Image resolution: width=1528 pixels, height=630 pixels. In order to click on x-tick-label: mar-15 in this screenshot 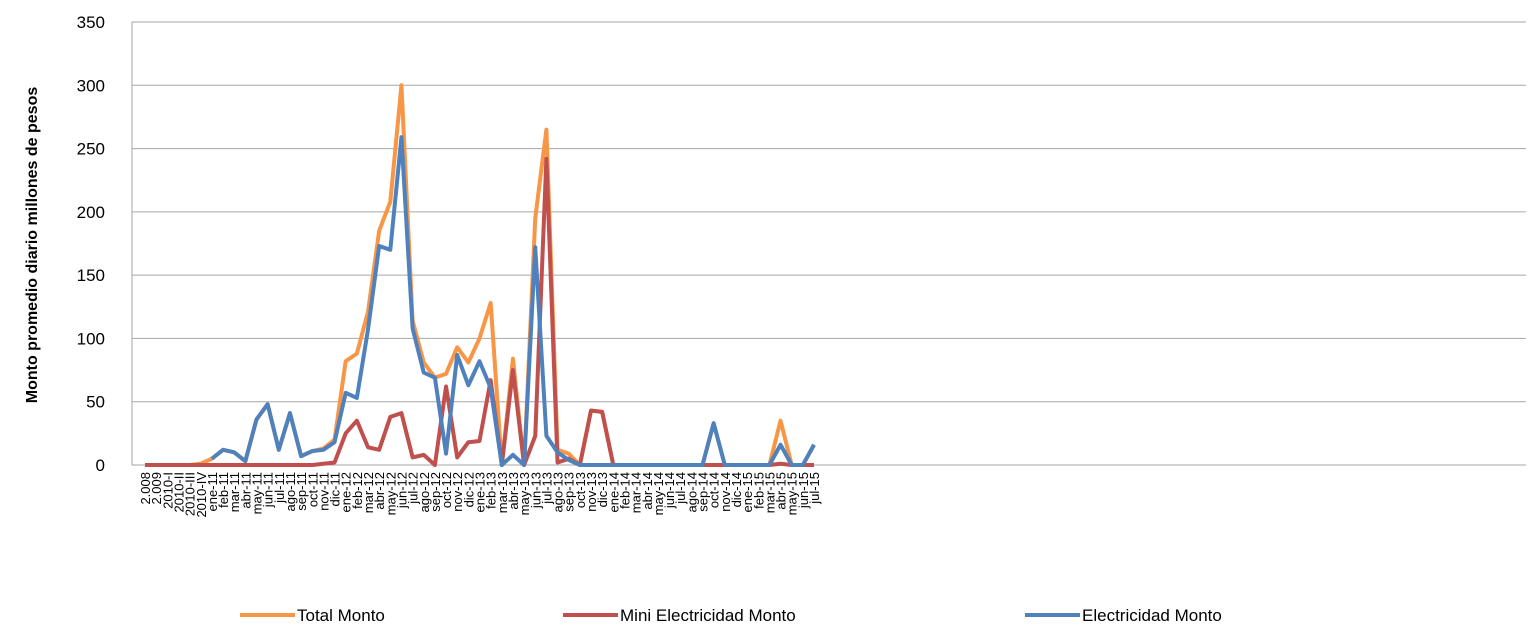, I will do `click(769, 492)`.